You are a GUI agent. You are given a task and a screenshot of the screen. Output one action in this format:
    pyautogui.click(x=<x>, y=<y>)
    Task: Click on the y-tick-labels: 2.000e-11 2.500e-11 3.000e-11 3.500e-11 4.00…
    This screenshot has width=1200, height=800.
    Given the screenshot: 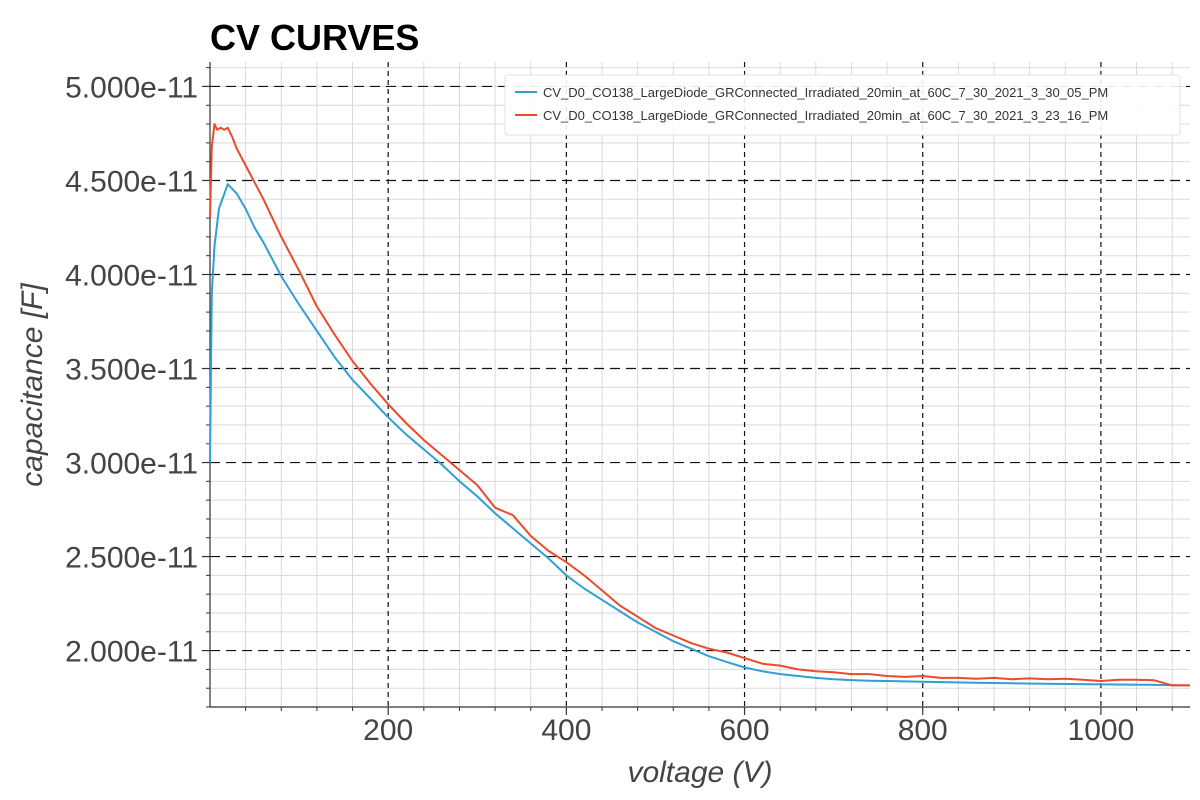 What is the action you would take?
    pyautogui.click(x=131, y=369)
    